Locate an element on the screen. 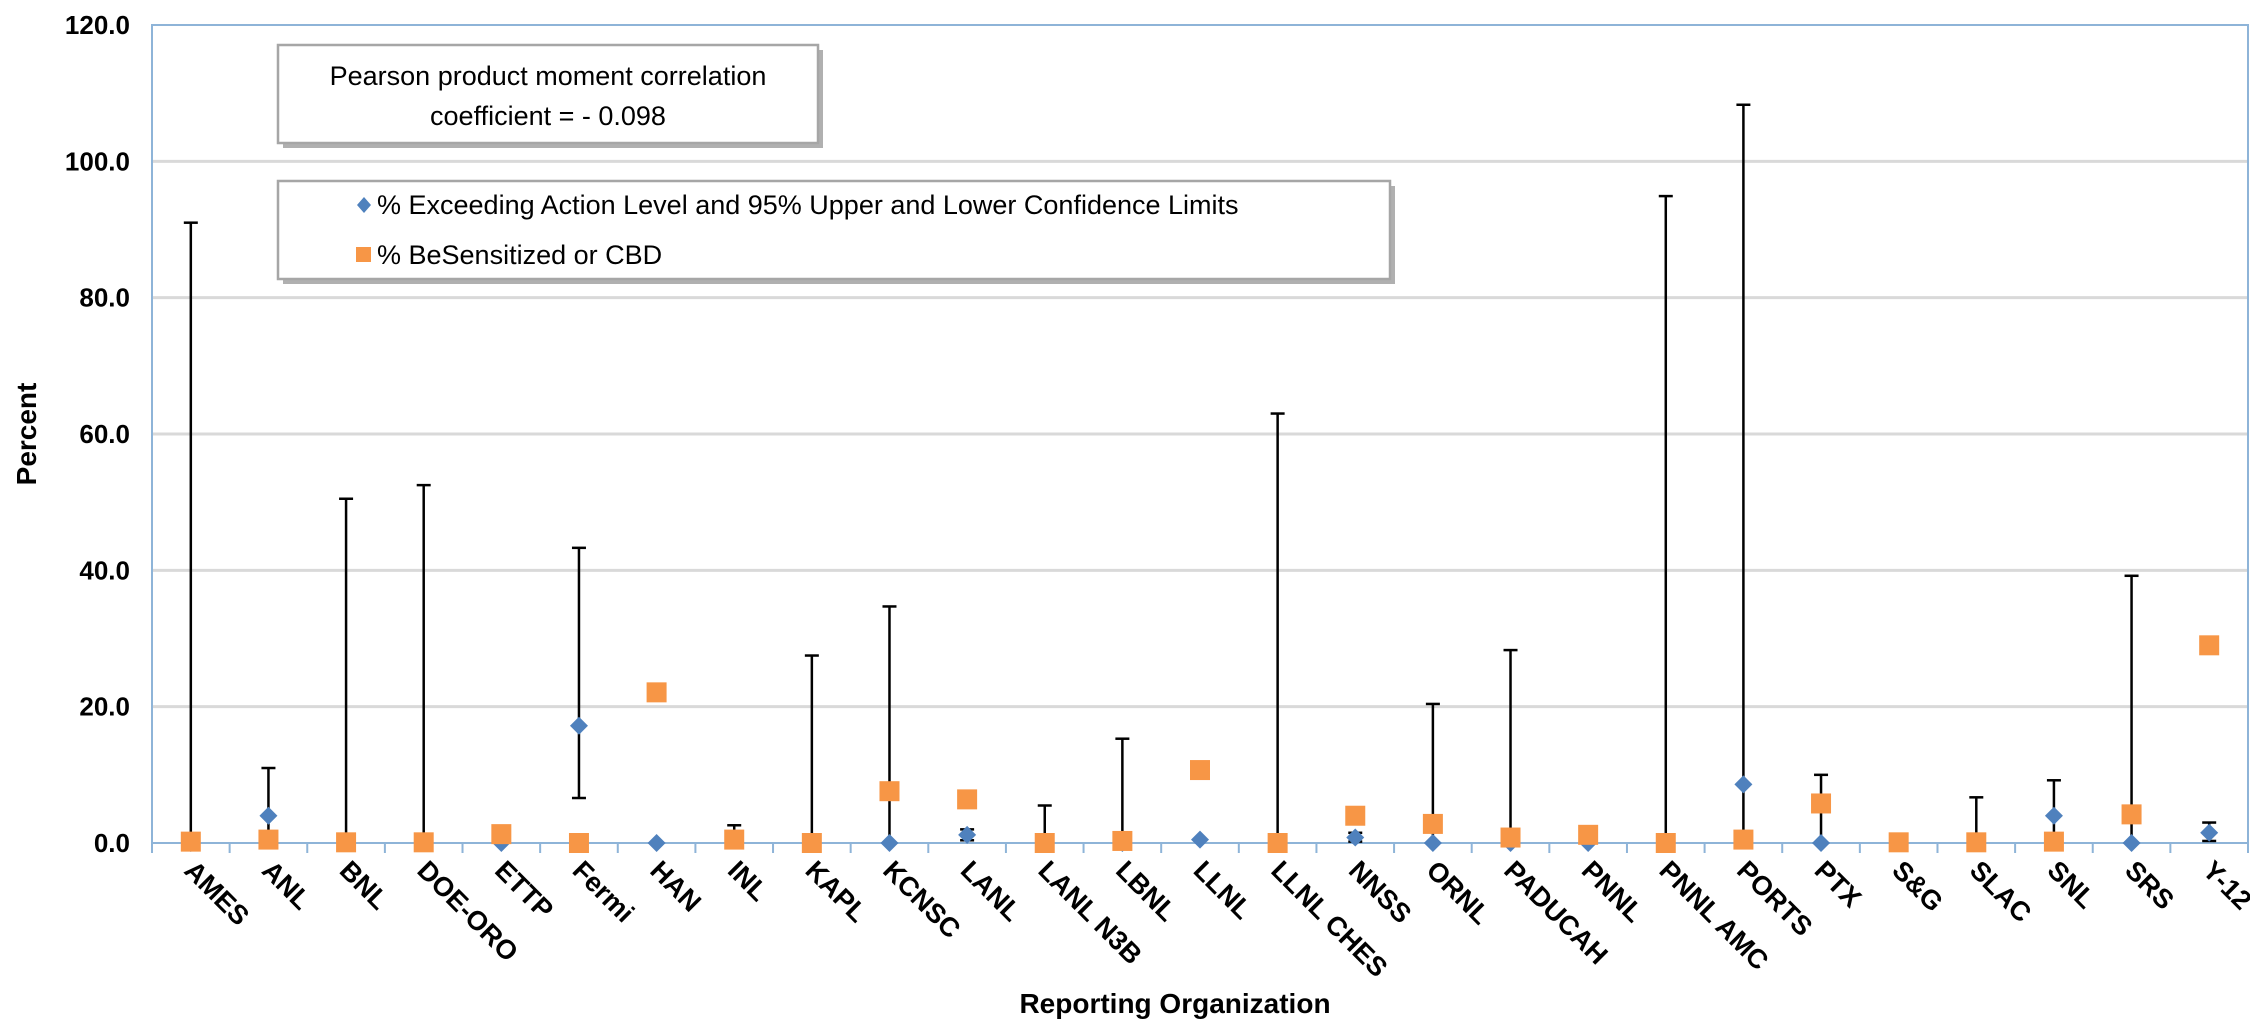 The image size is (2250, 1032). x-tick-label: SNL is located at coordinates (2071, 884).